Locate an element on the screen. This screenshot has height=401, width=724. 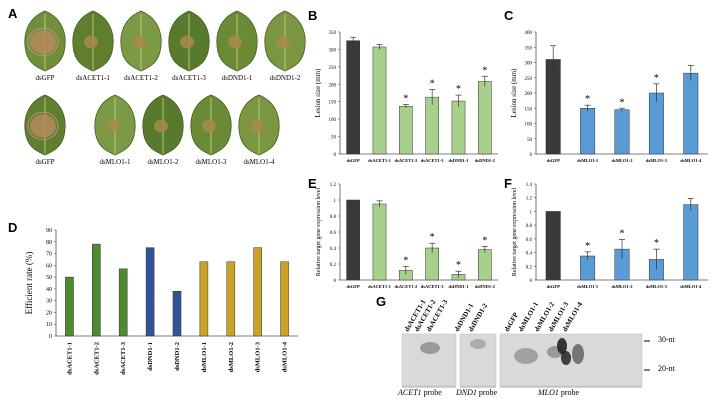
panel-letter-b: B is located at coordinates (313, 15).